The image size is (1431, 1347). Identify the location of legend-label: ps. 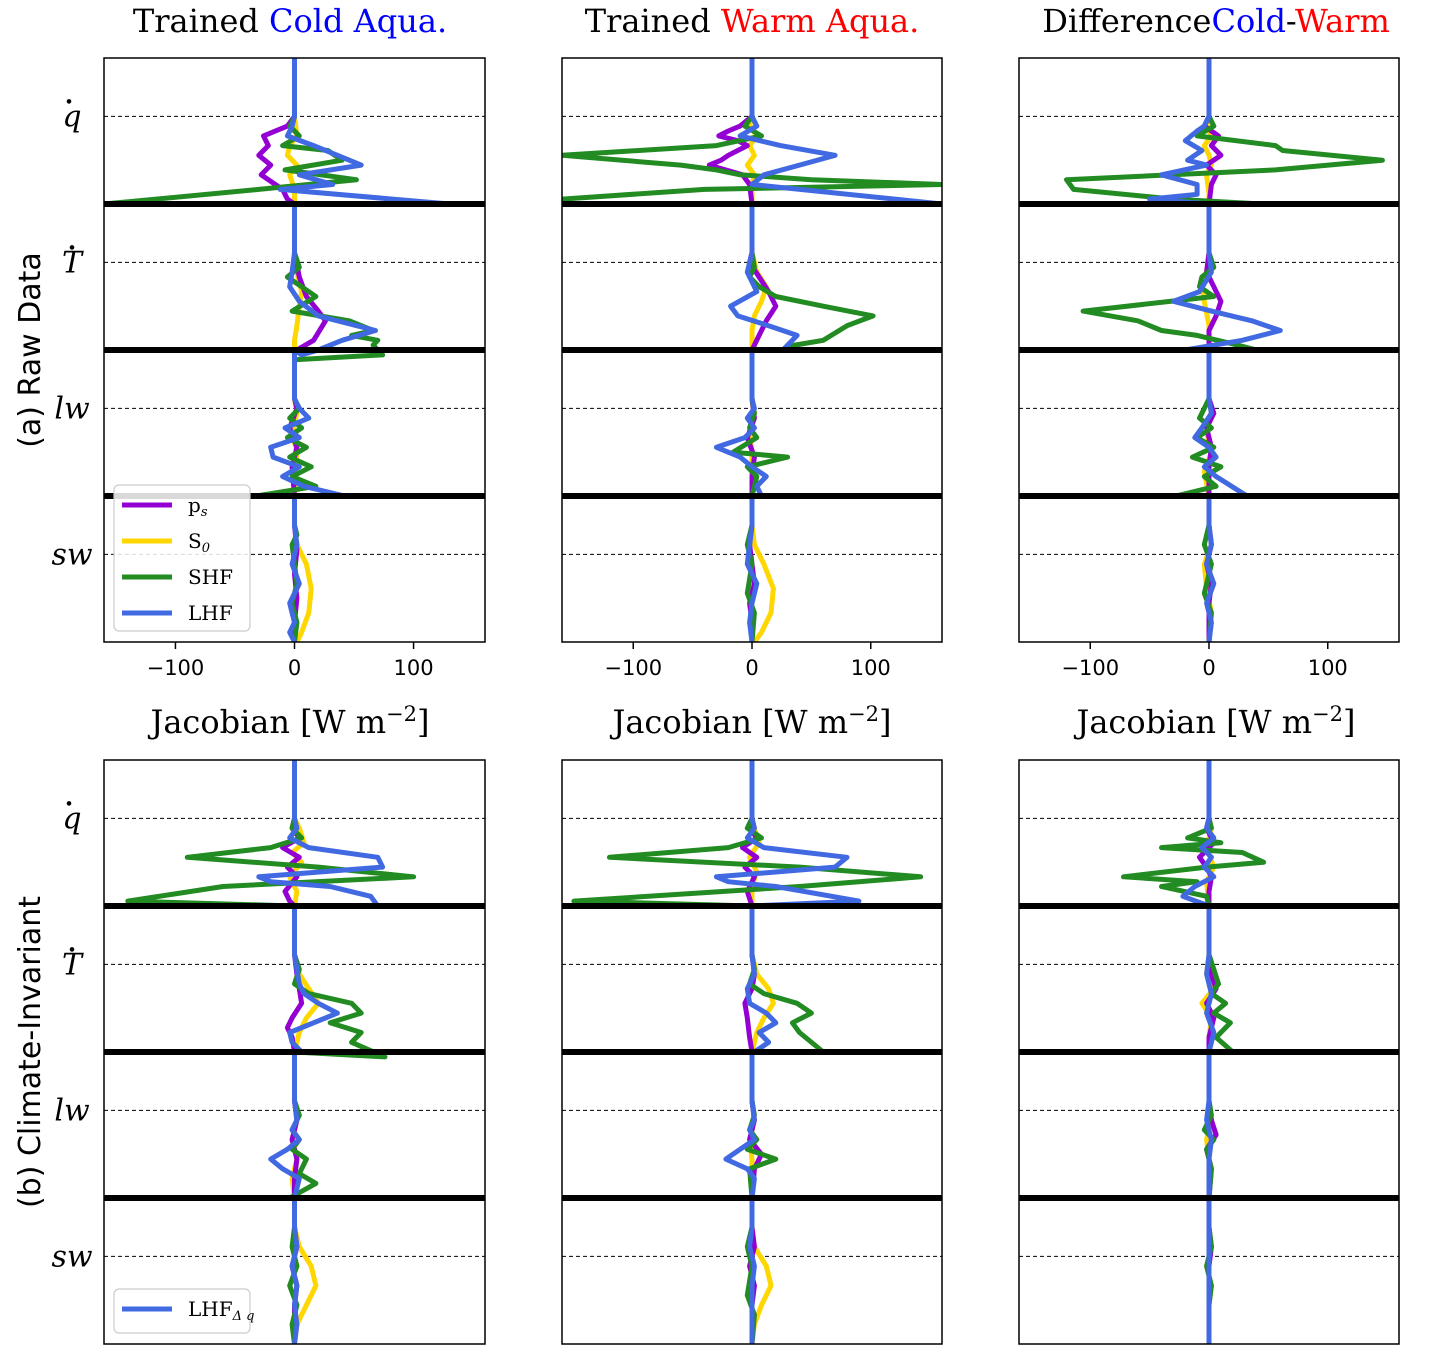
(198, 506).